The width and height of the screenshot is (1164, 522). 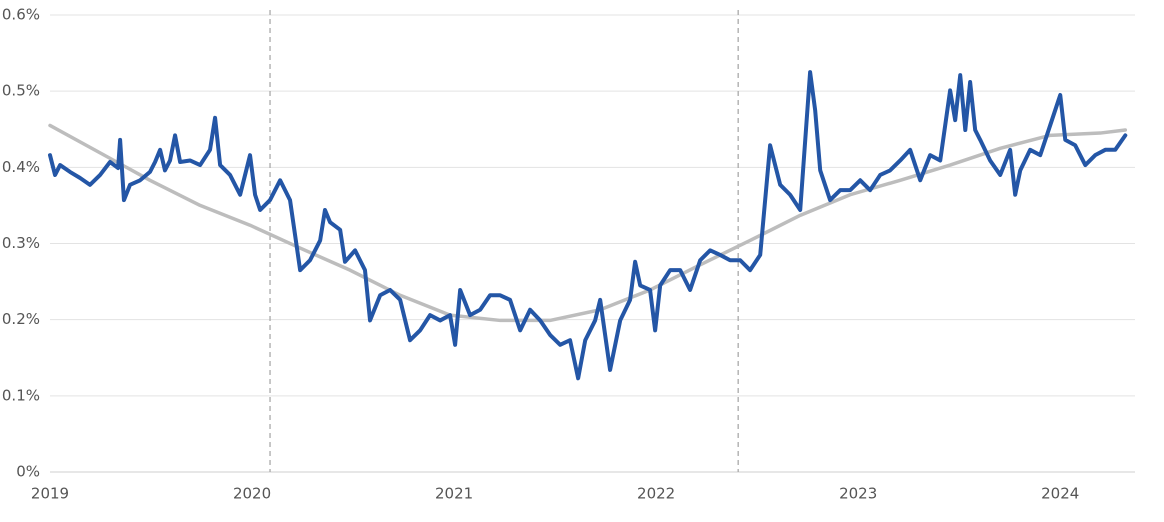 I want to click on y-tick-label: 0%, so click(x=28, y=472).